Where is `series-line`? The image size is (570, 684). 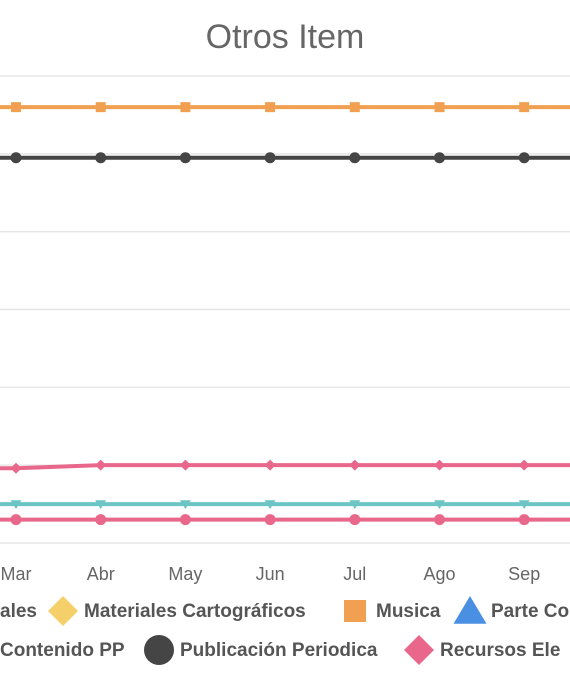 series-line is located at coordinates (285, 467).